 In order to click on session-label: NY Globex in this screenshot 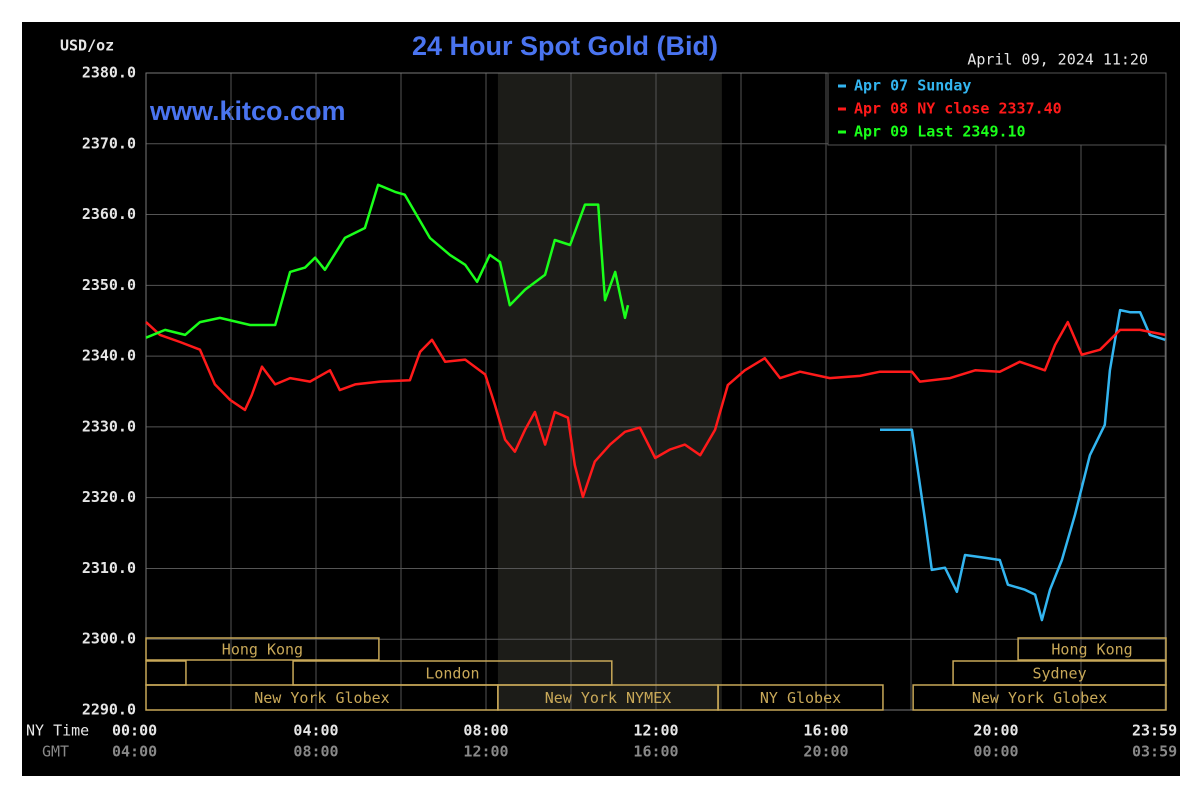, I will do `click(800, 698)`.